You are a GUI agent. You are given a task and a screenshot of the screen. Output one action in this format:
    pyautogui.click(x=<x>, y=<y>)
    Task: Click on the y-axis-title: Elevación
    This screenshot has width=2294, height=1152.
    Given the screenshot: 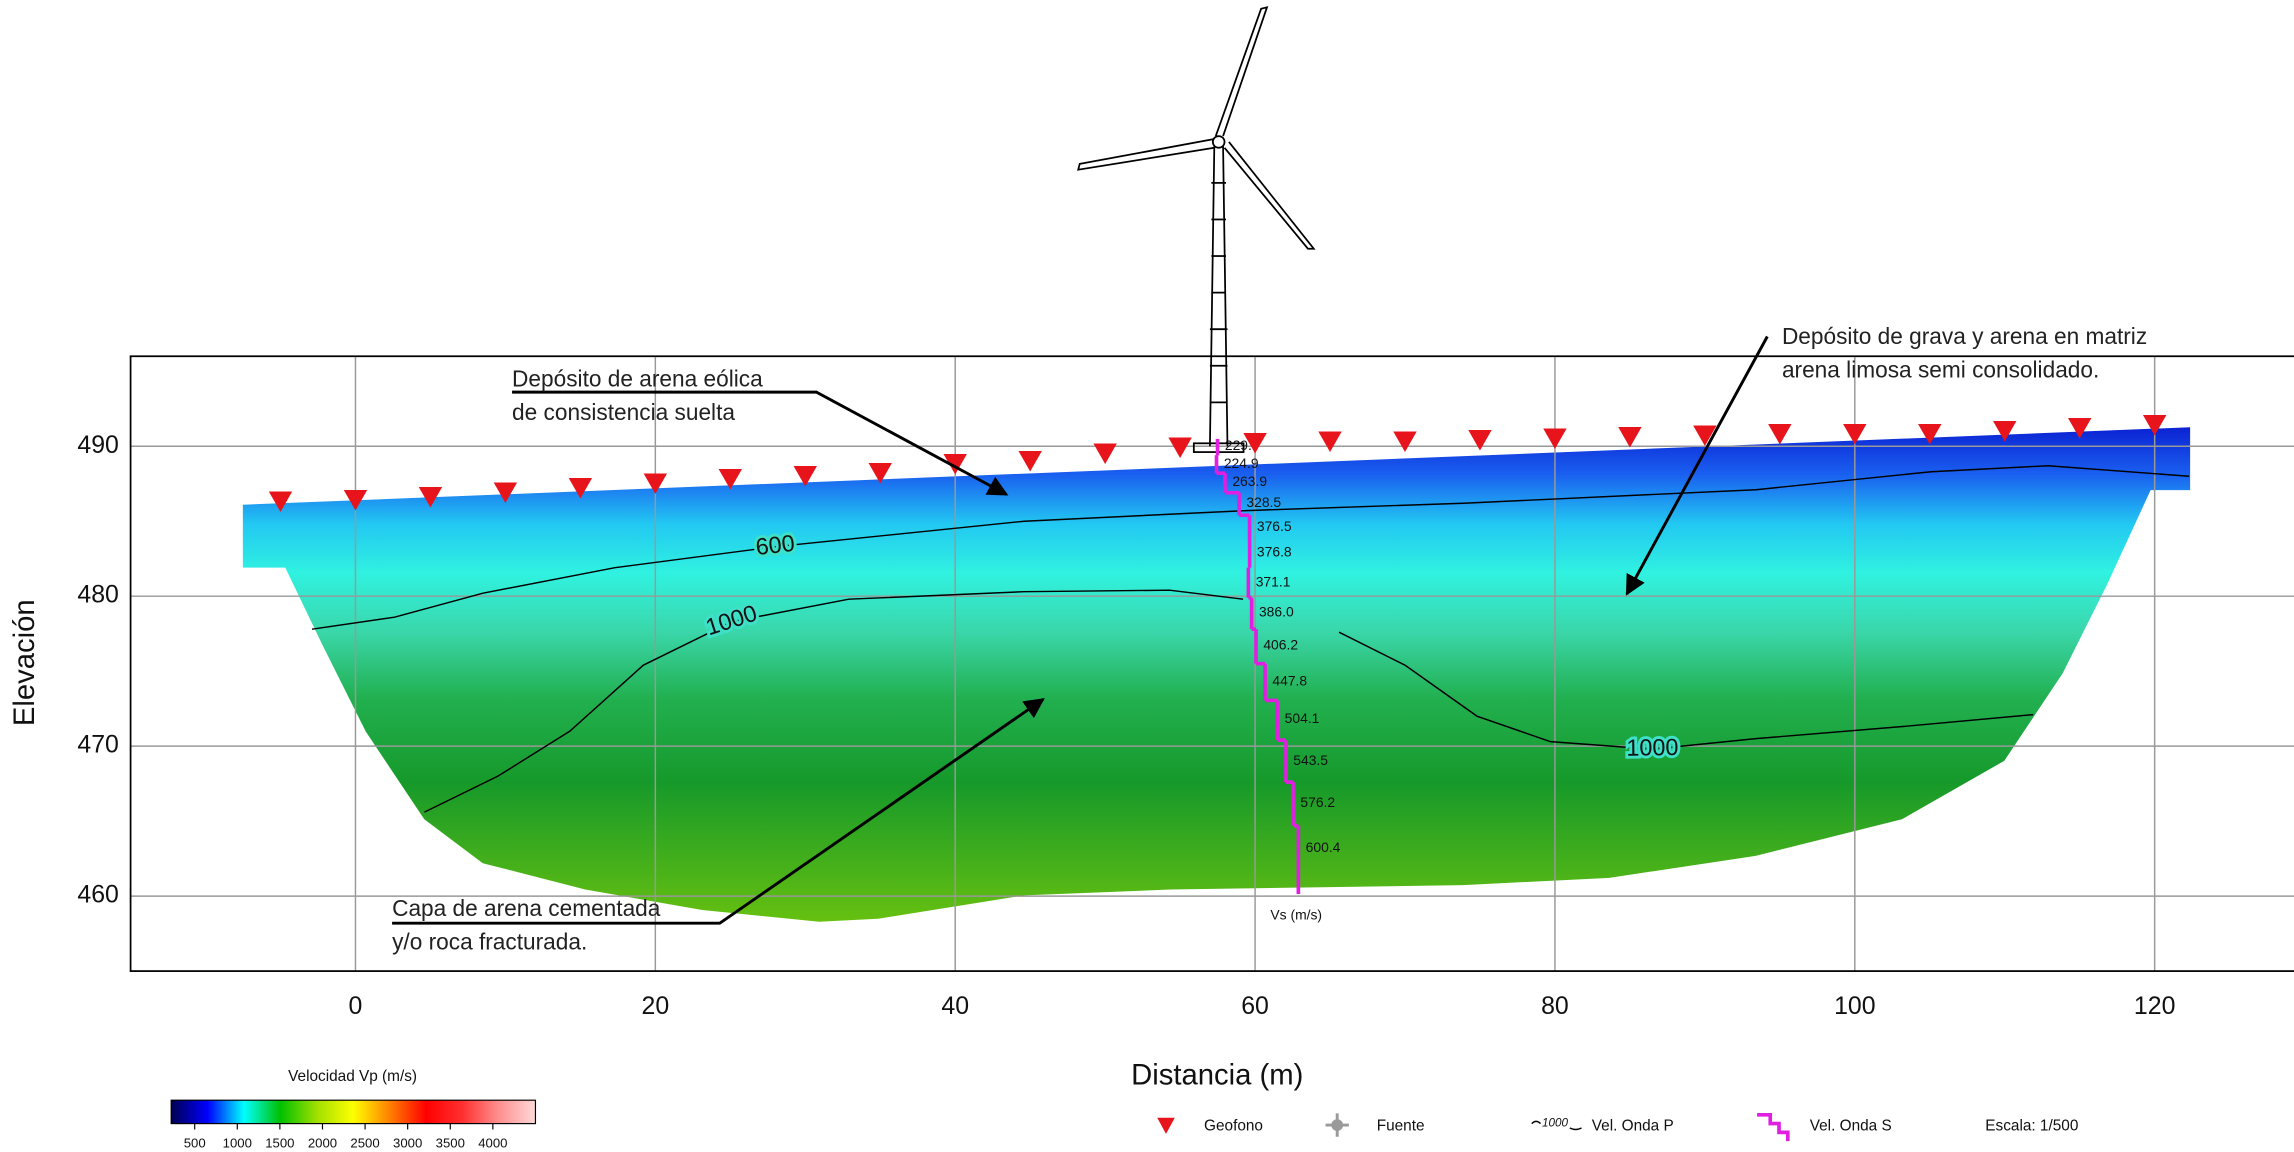 What is the action you would take?
    pyautogui.click(x=25, y=662)
    